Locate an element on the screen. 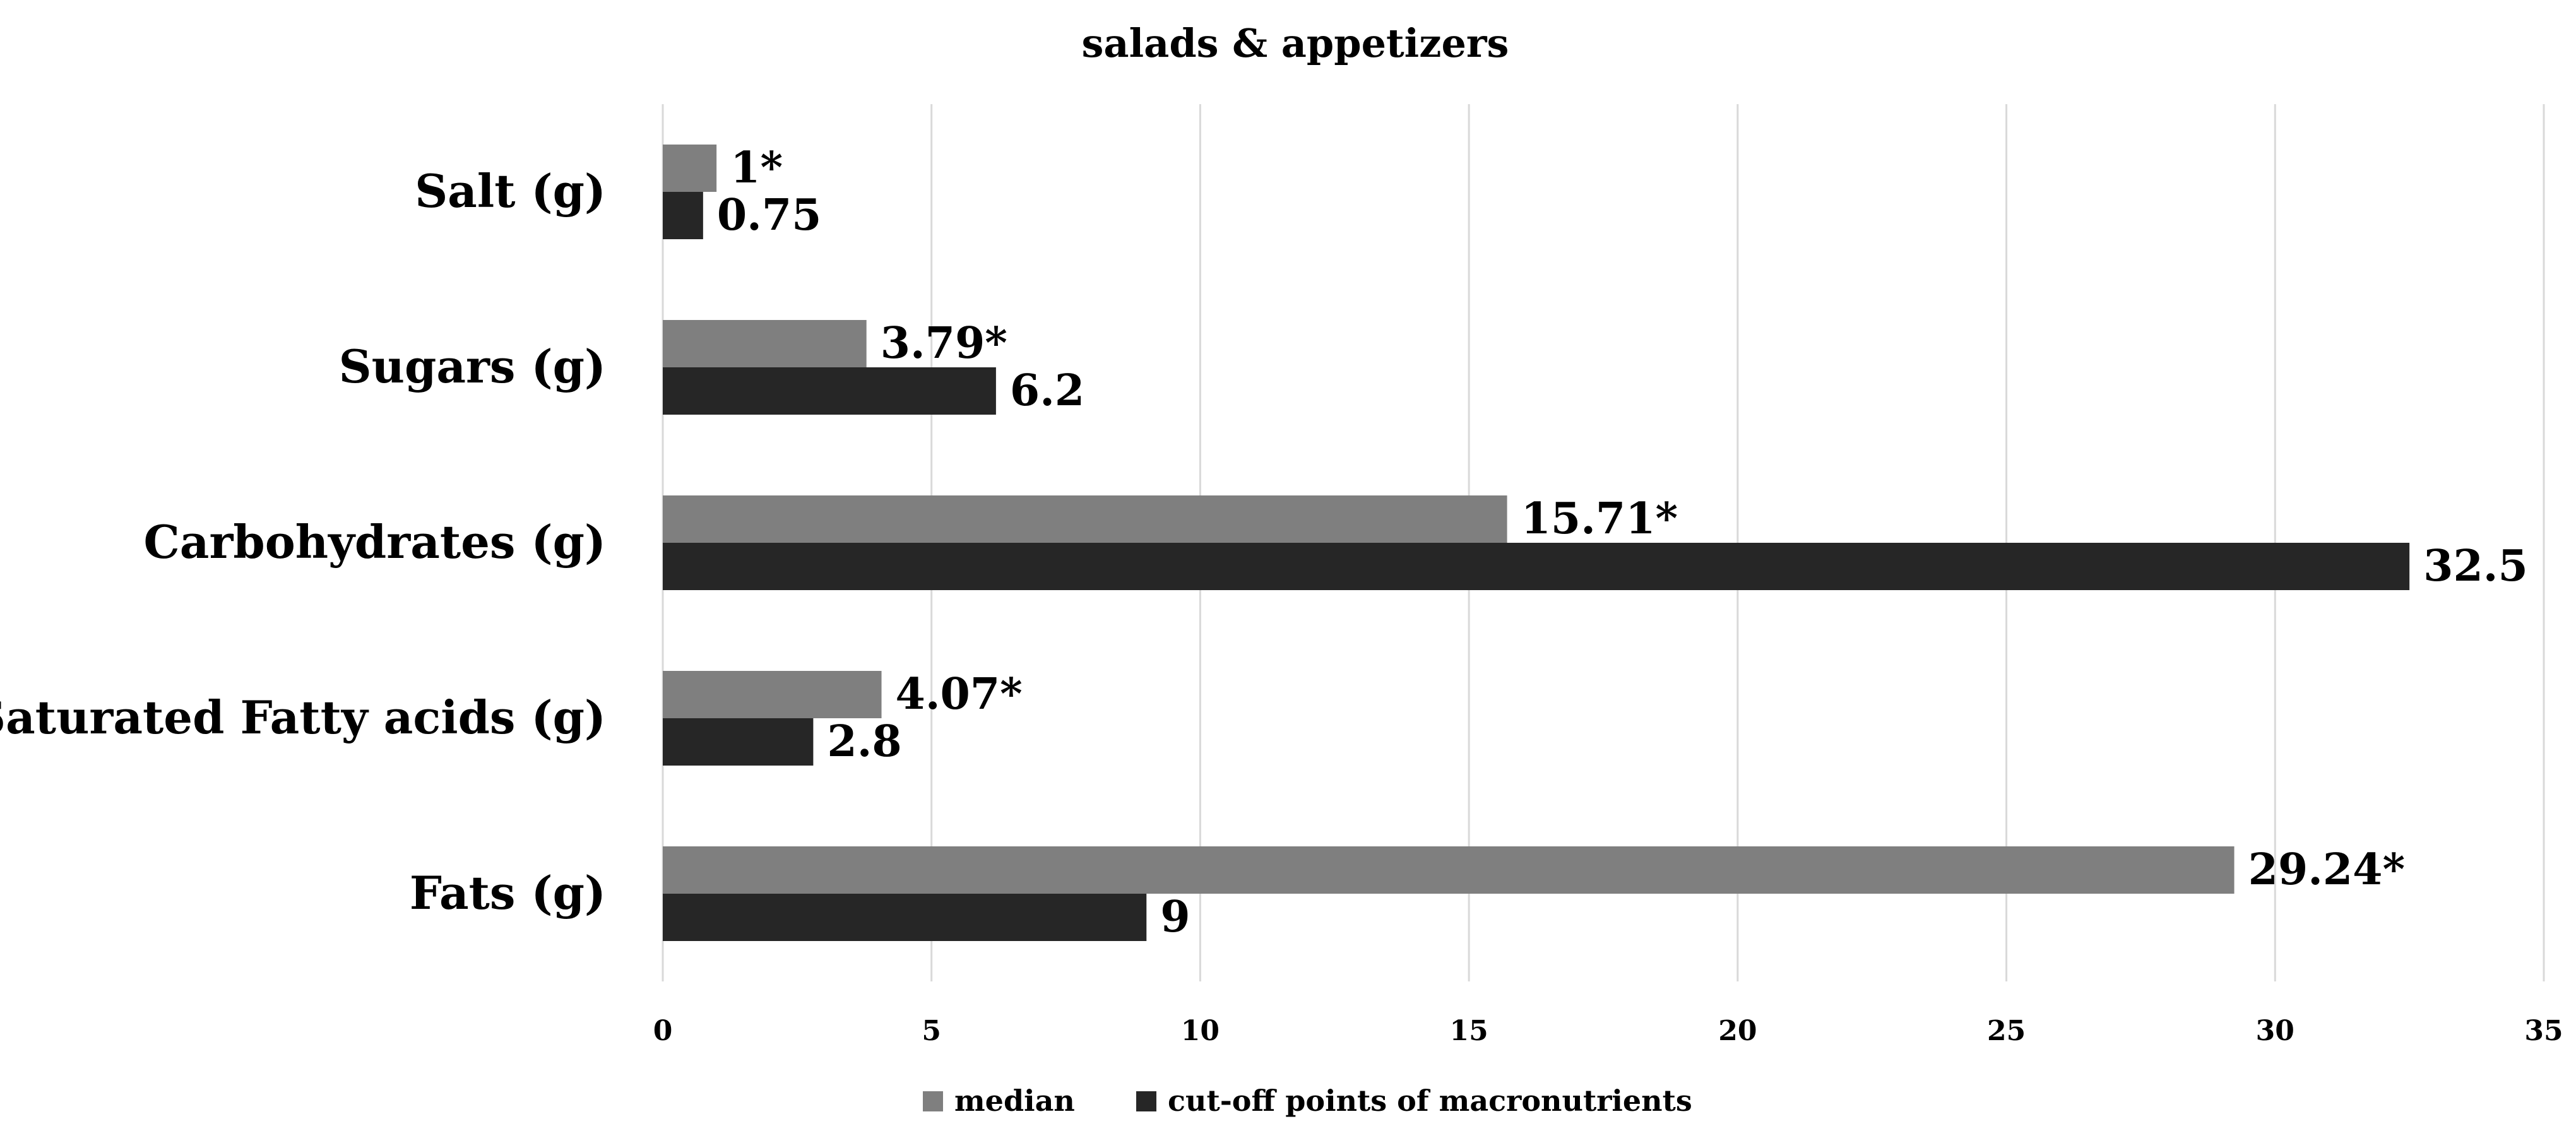  category-label: Saturated Fatty acids (g) is located at coordinates (303, 717).